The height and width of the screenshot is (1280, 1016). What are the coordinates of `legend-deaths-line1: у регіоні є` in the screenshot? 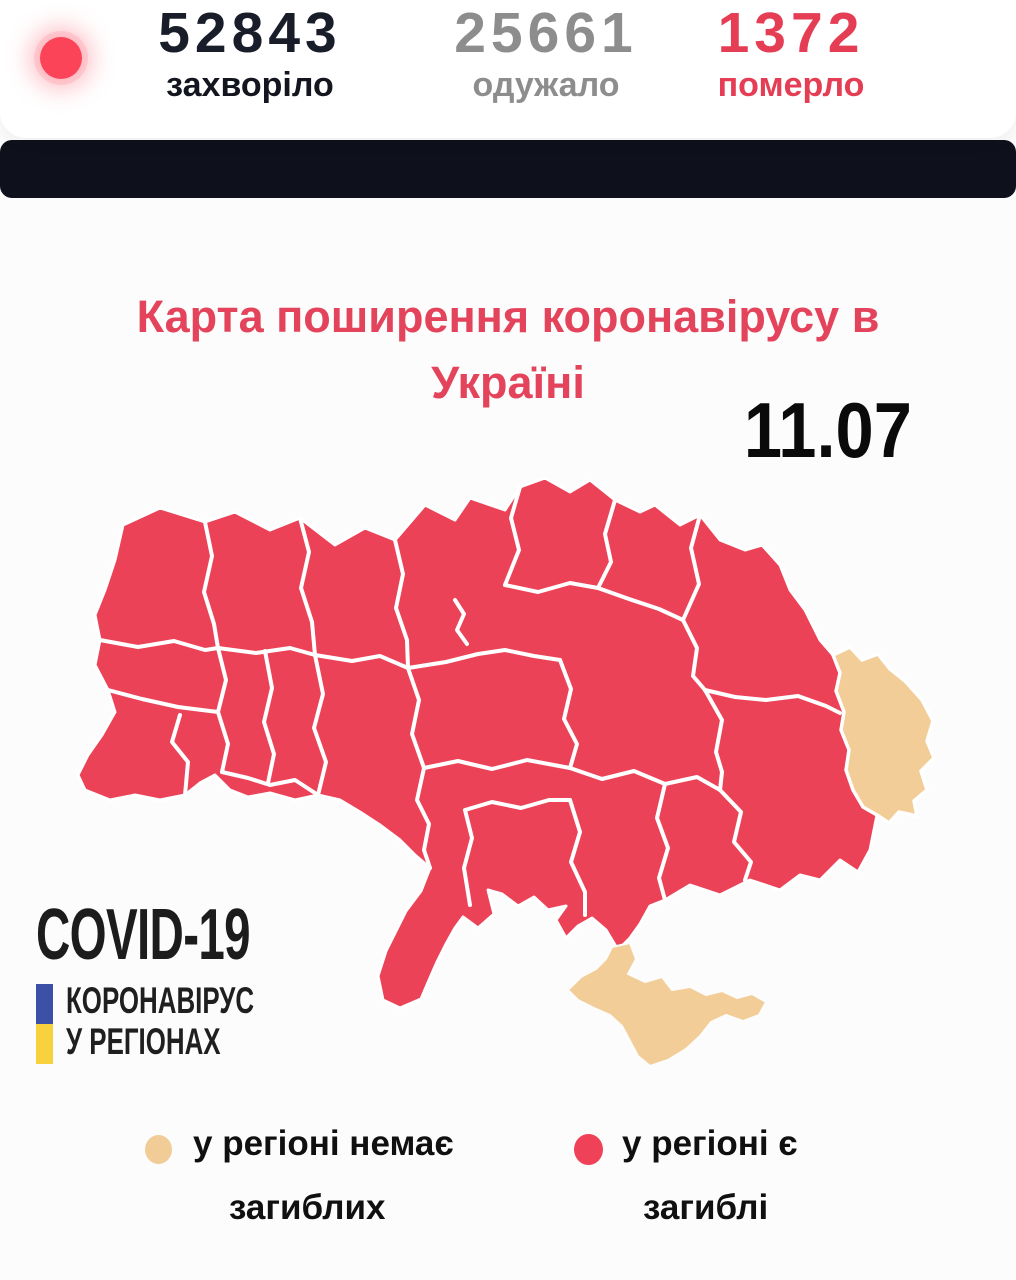 It's located at (710, 1143).